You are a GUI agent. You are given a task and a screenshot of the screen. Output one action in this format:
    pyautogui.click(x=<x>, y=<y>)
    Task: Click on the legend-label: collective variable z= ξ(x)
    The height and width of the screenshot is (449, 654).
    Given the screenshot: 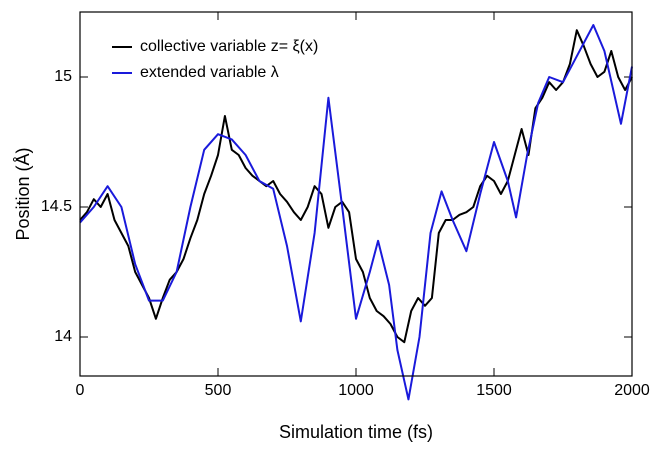 What is the action you would take?
    pyautogui.click(x=229, y=46)
    